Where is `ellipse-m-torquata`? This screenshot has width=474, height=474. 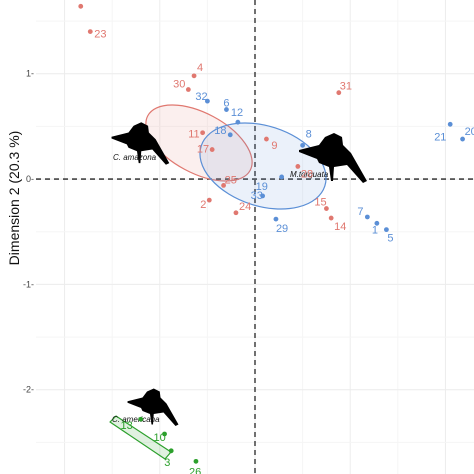
ellipse-m-torquata is located at coordinates (263, 166).